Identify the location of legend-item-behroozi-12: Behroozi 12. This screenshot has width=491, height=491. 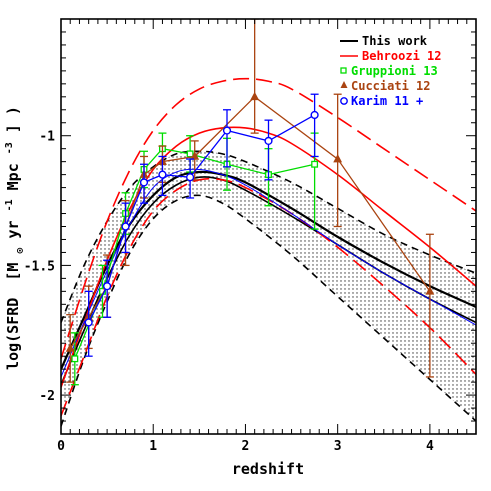
(390, 56).